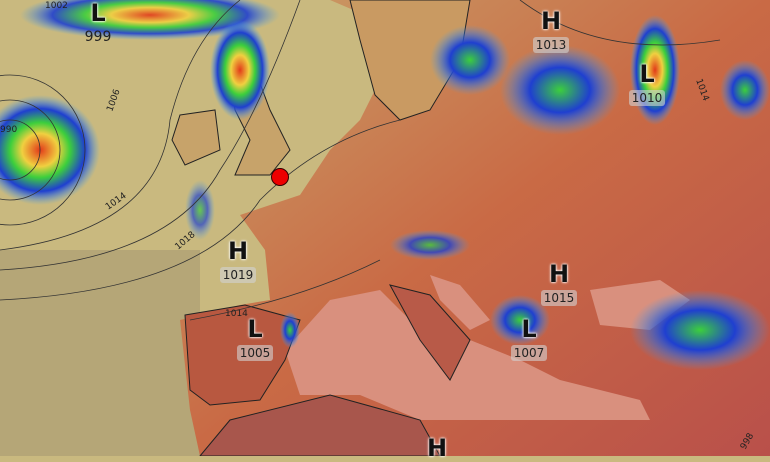 The width and height of the screenshot is (770, 462). Describe the element at coordinates (320, 425) in the screenshot. I see `land-africa` at that location.